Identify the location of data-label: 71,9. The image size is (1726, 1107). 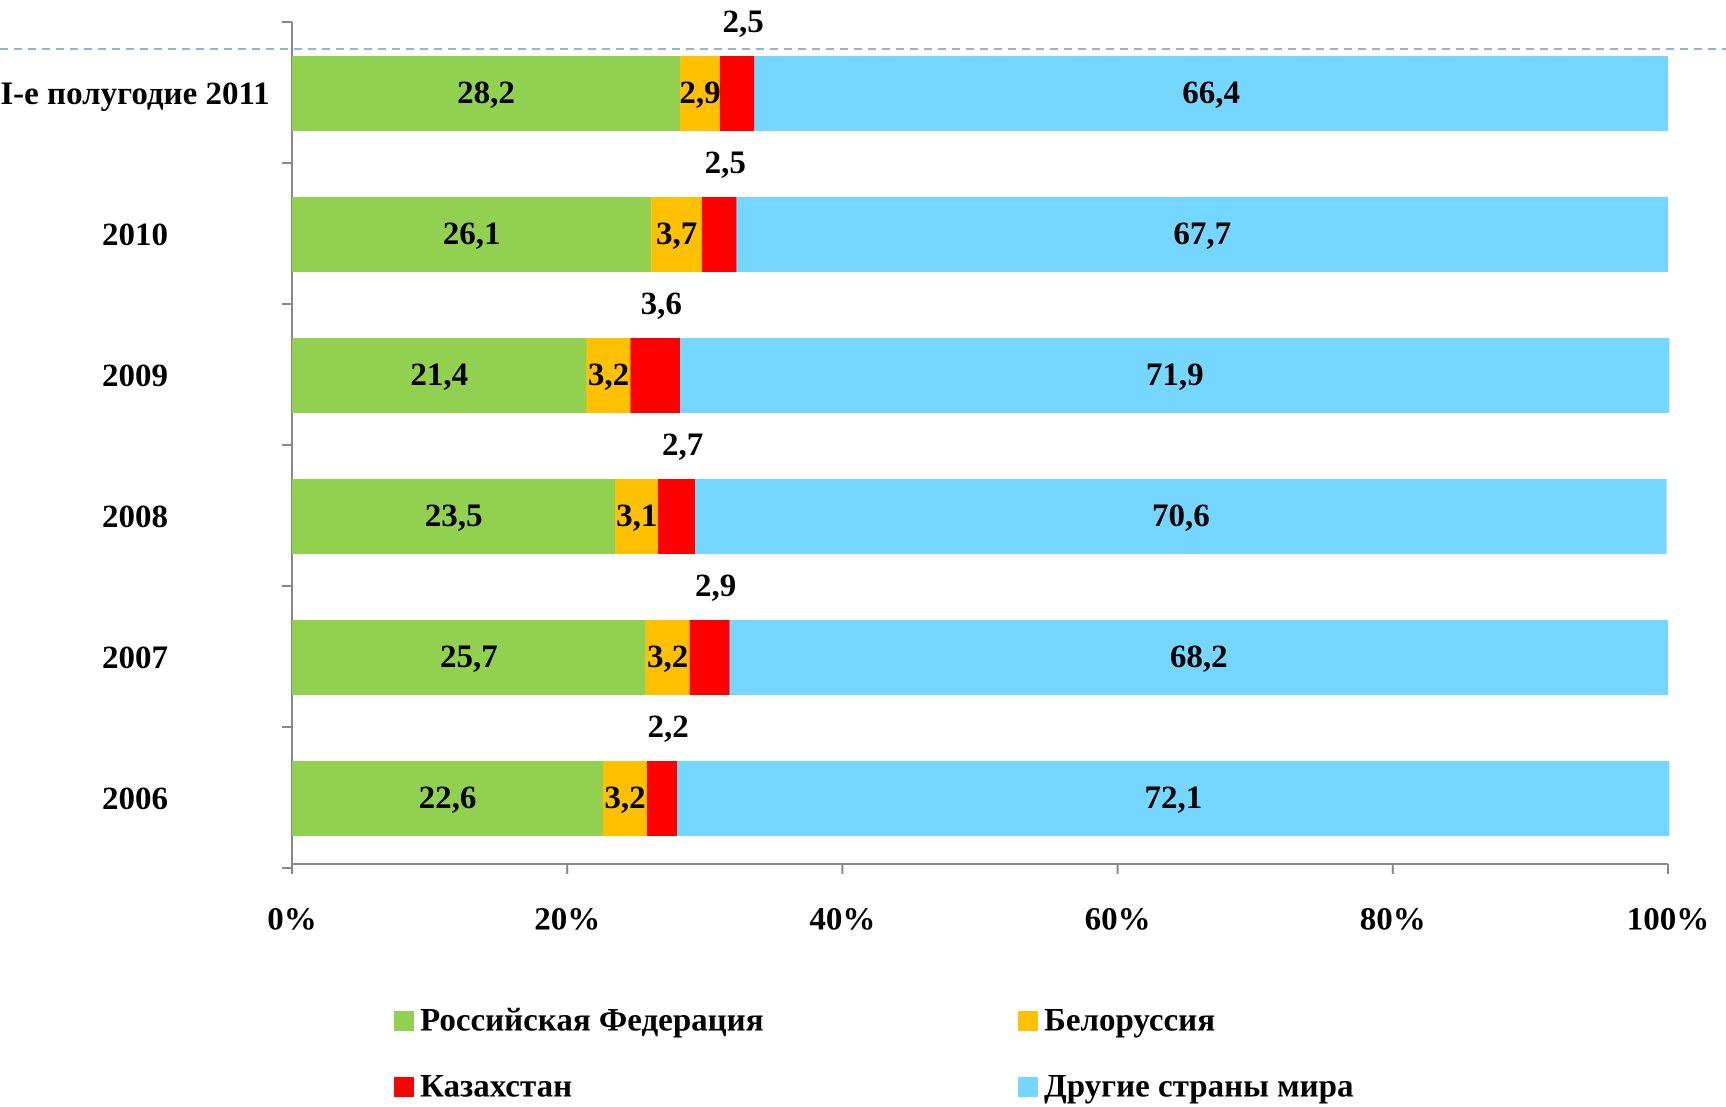
(1175, 375).